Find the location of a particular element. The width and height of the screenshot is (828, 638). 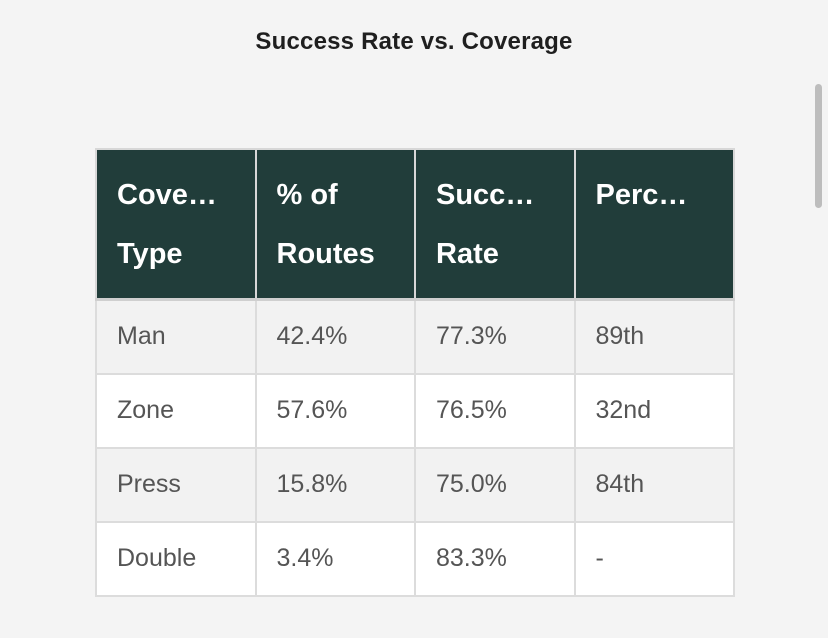

table-cell: 84th is located at coordinates (654, 484).